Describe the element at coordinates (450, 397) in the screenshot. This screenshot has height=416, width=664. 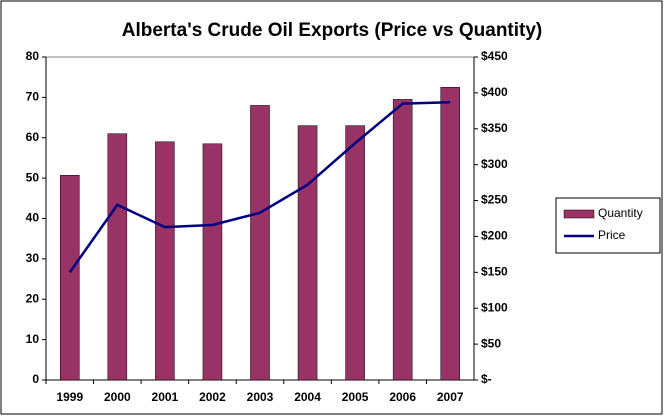
I see `x-tick-label: 2007` at that location.